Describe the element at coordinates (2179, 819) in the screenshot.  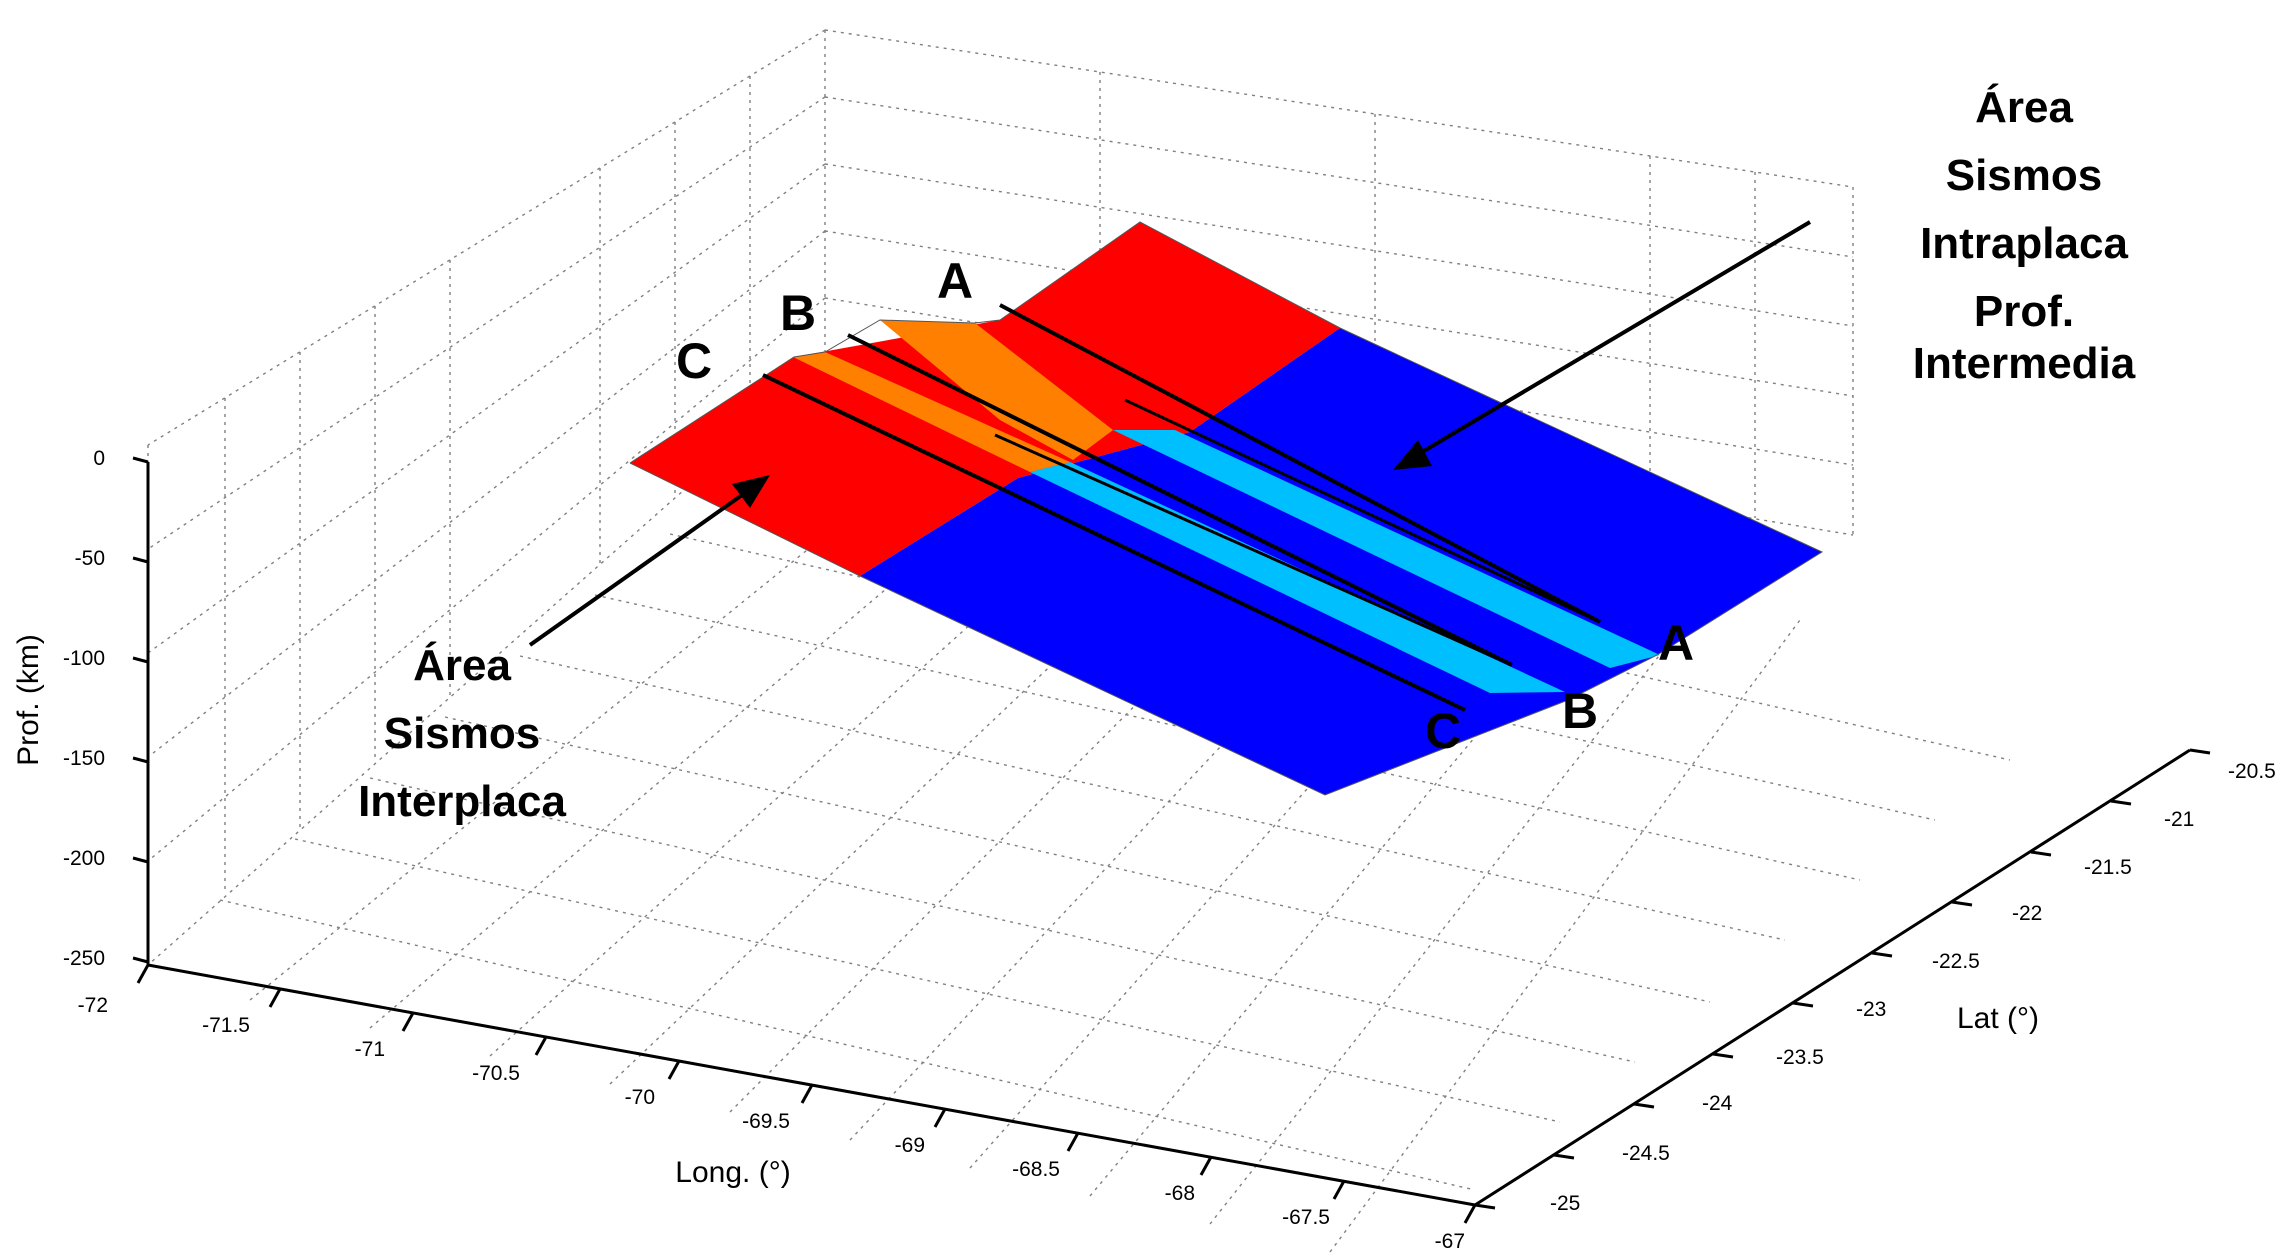
I see `y-tick-label: -21` at that location.